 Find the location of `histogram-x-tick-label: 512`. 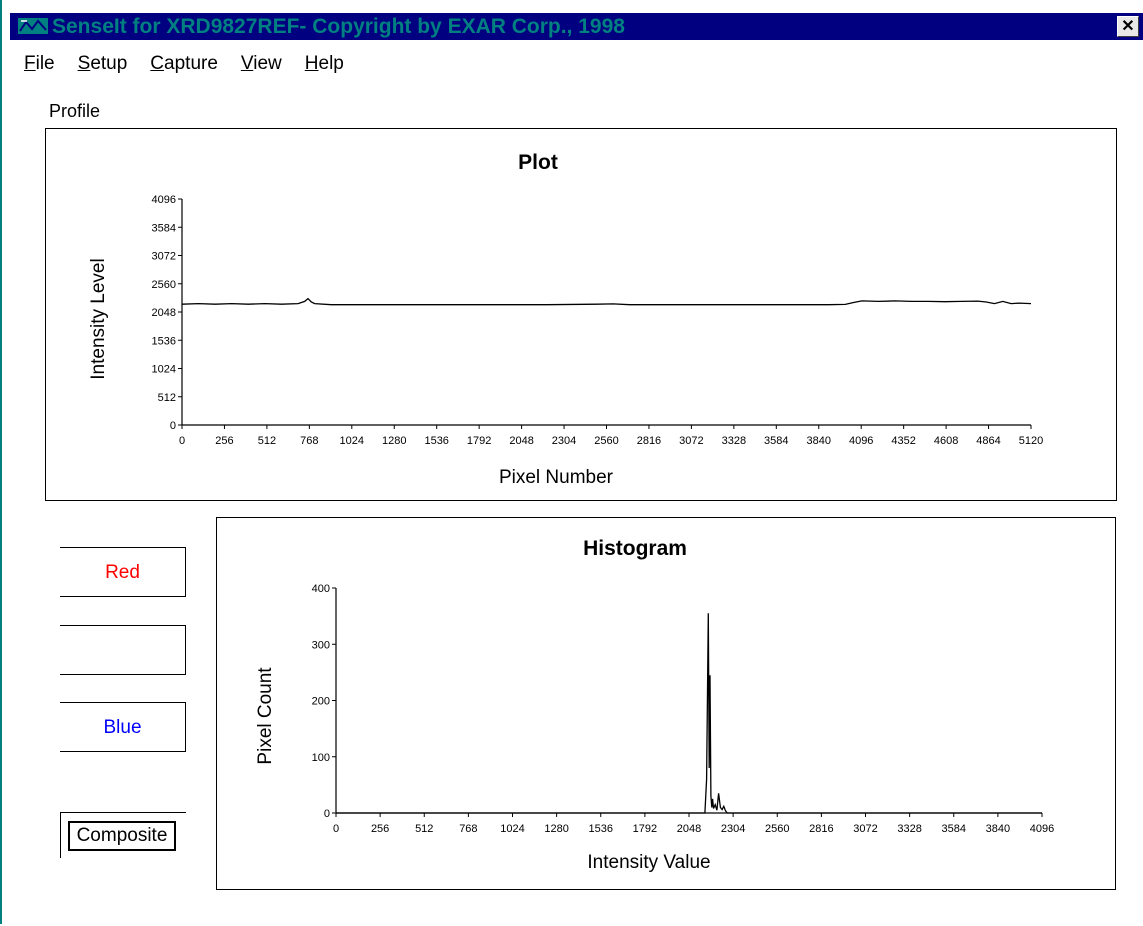

histogram-x-tick-label: 512 is located at coordinates (424, 829).